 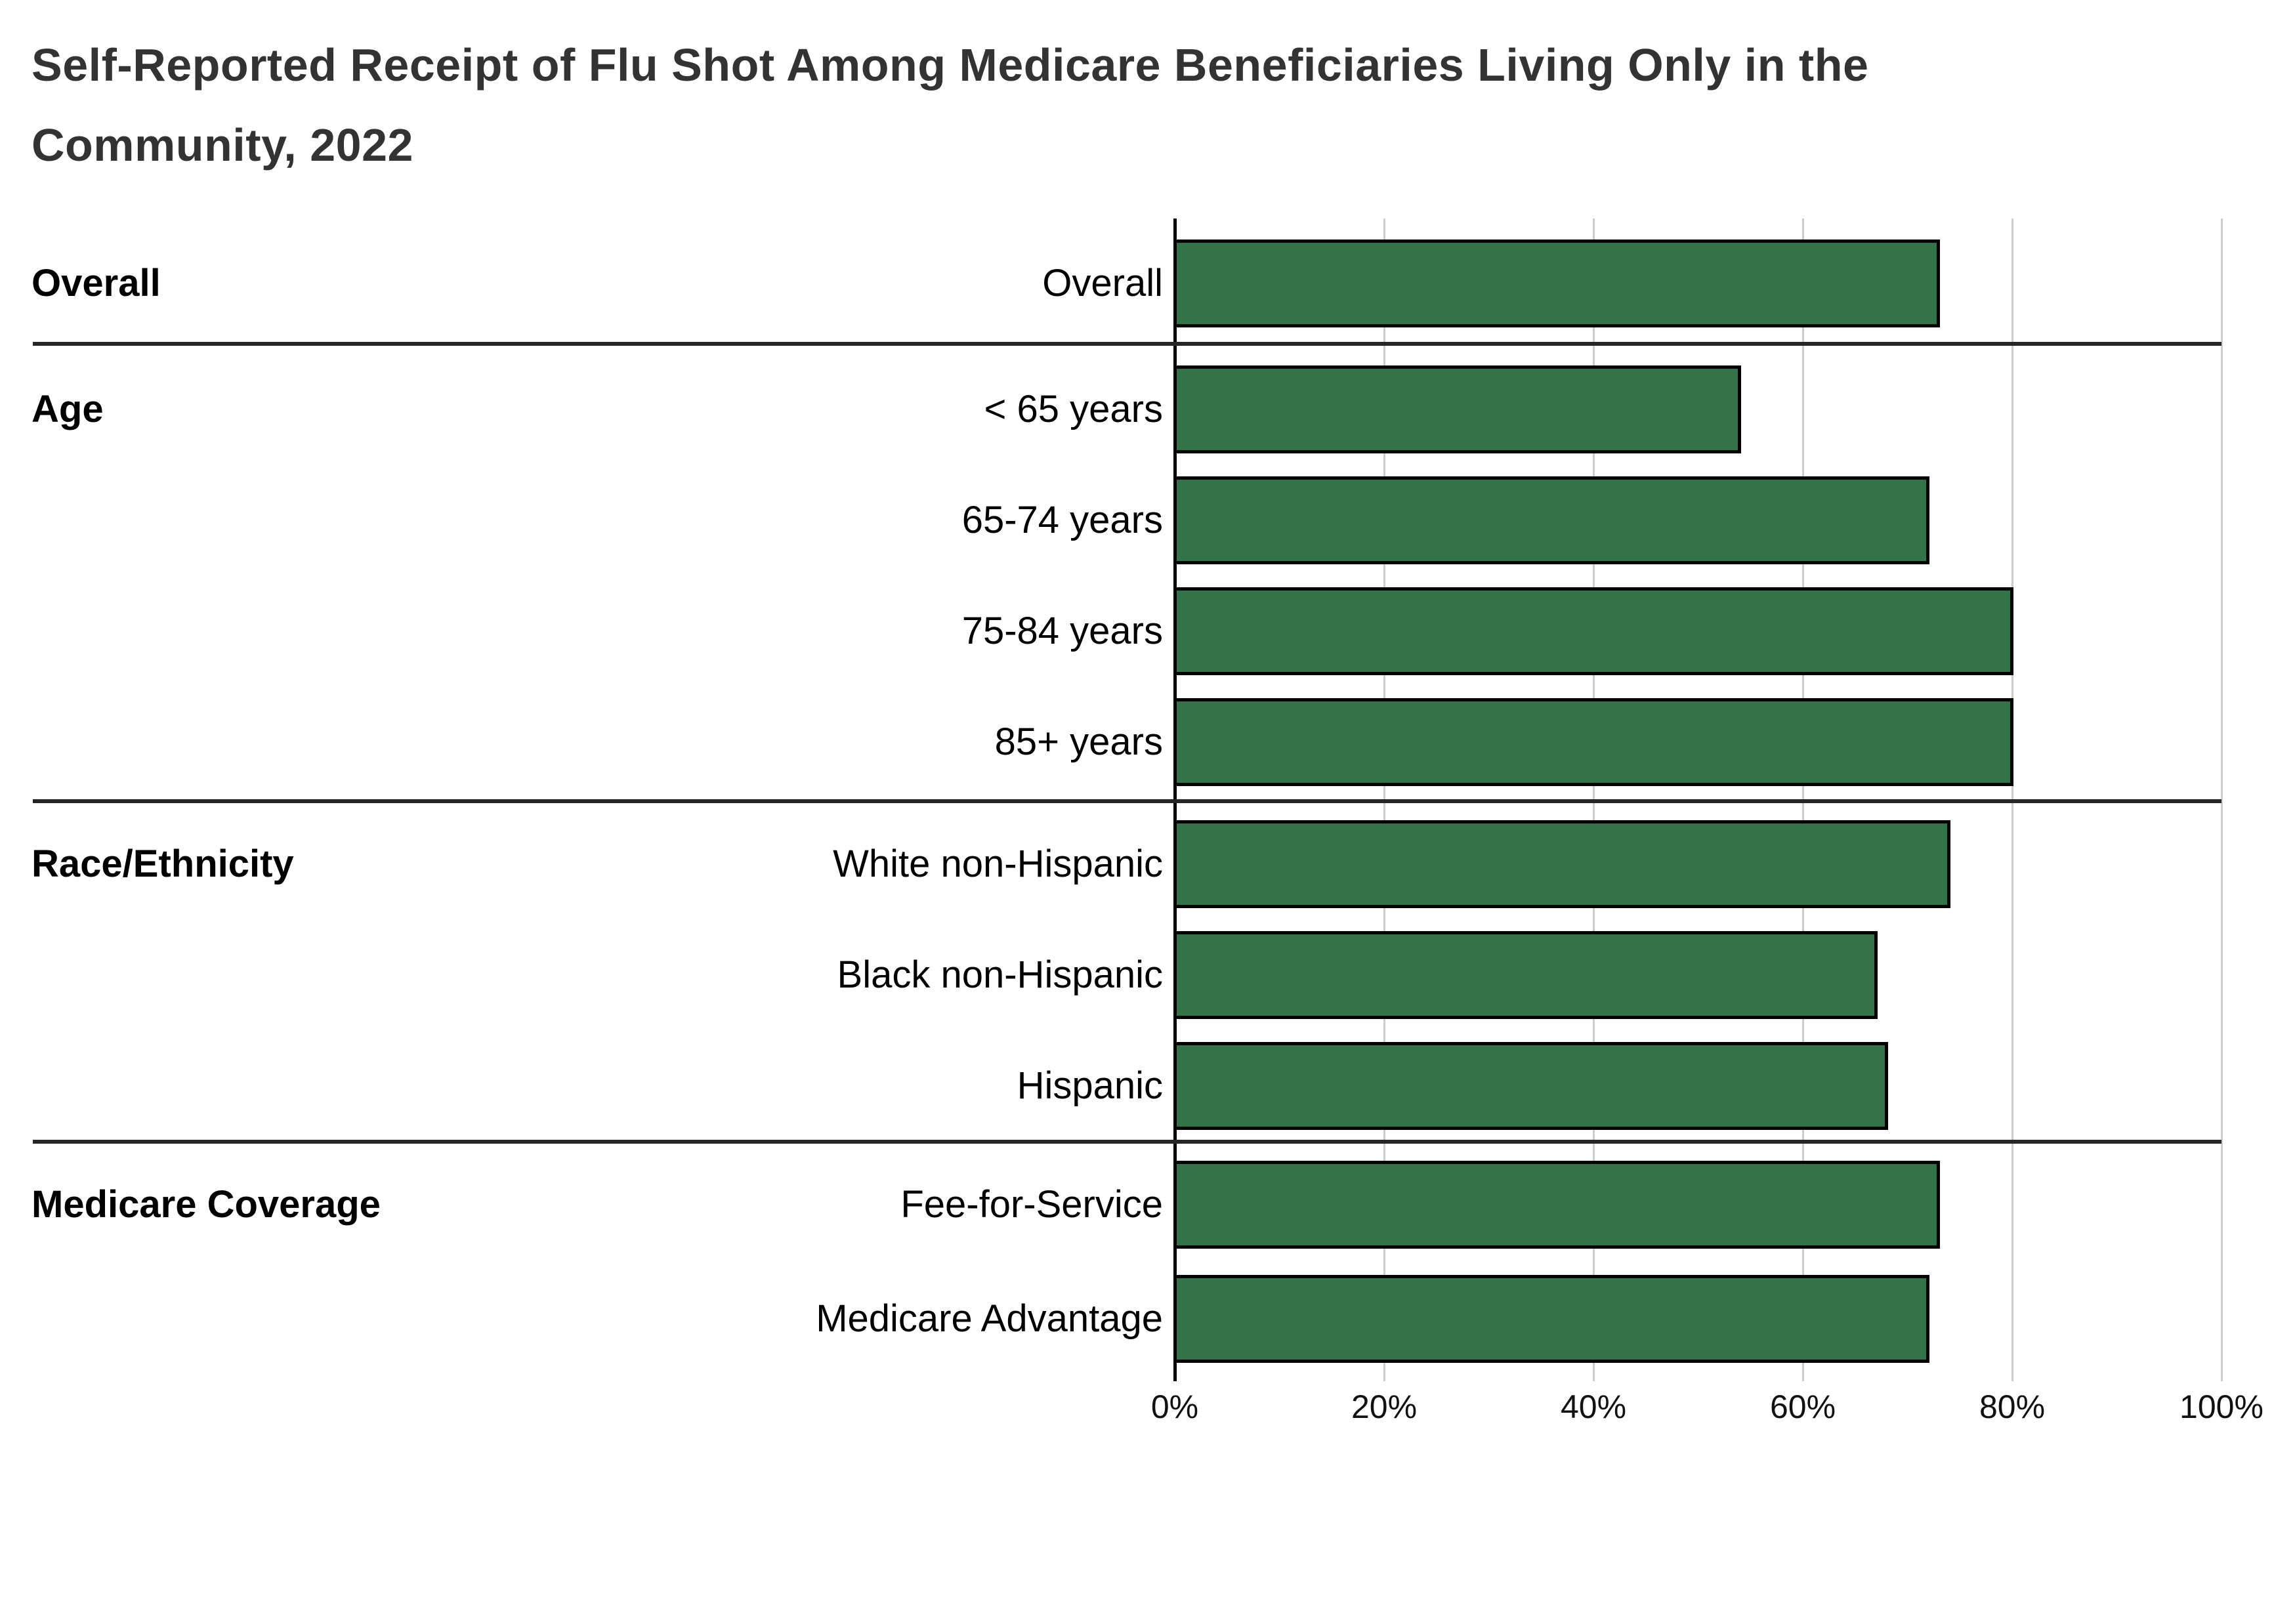 I want to click on x-tick-label-80: 80%, so click(x=2012, y=1406).